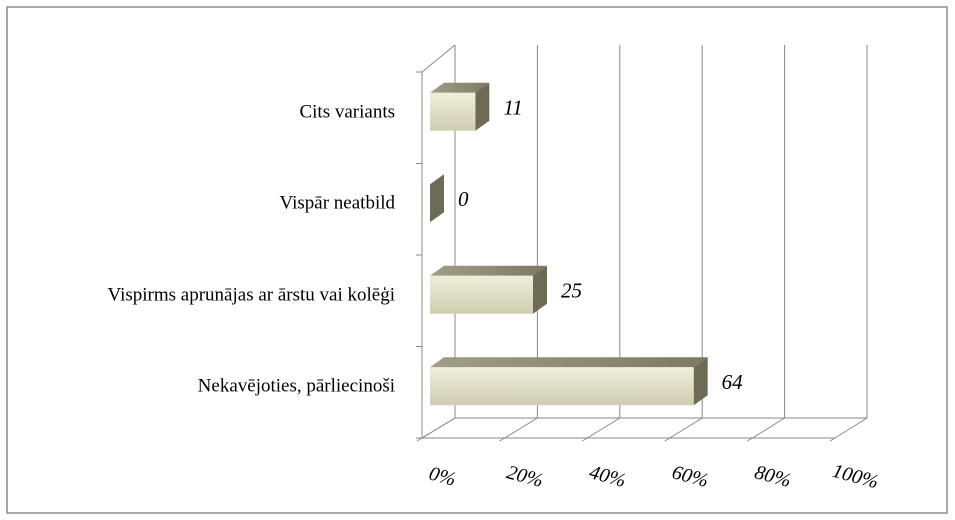 This screenshot has width=955, height=520. I want to click on x-tick-label: 100%, so click(855, 476).